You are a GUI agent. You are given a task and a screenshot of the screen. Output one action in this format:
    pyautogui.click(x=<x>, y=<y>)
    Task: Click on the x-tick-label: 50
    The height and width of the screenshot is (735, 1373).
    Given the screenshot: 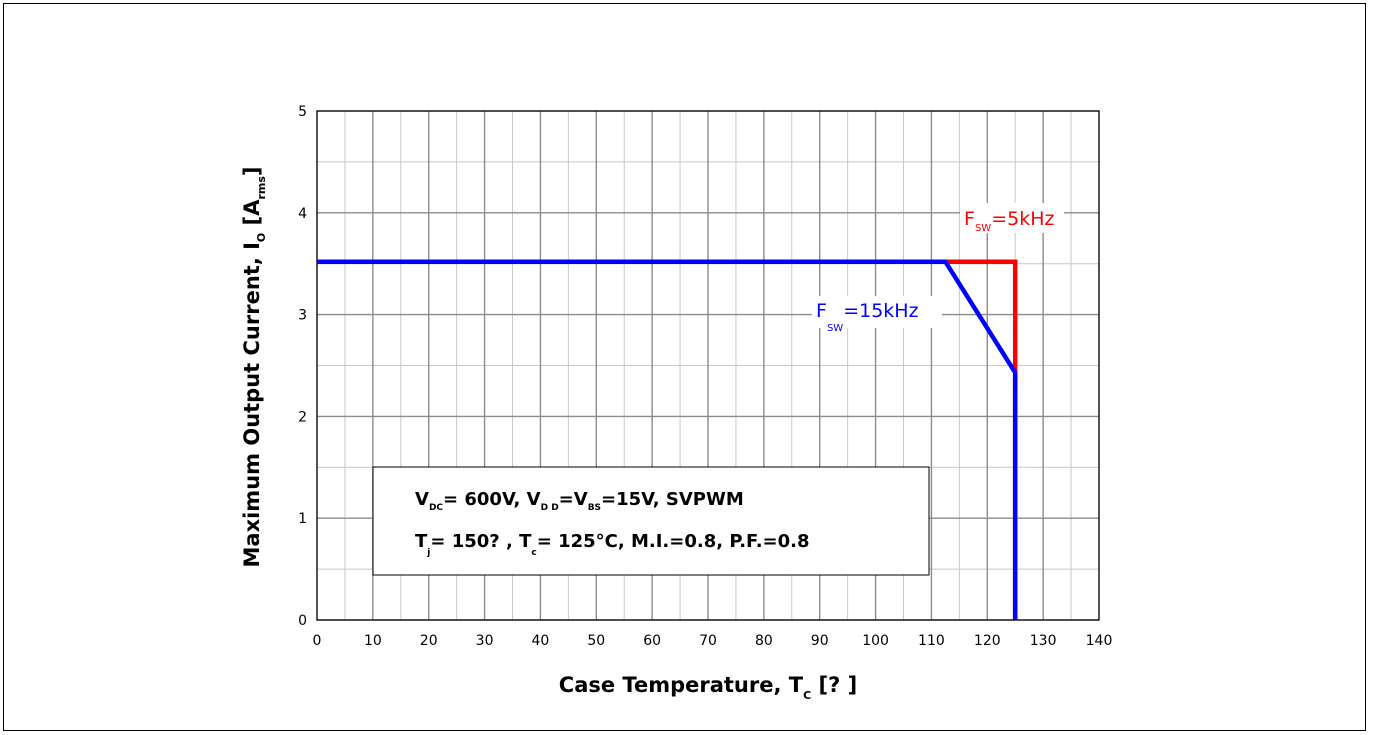 What is the action you would take?
    pyautogui.click(x=596, y=641)
    